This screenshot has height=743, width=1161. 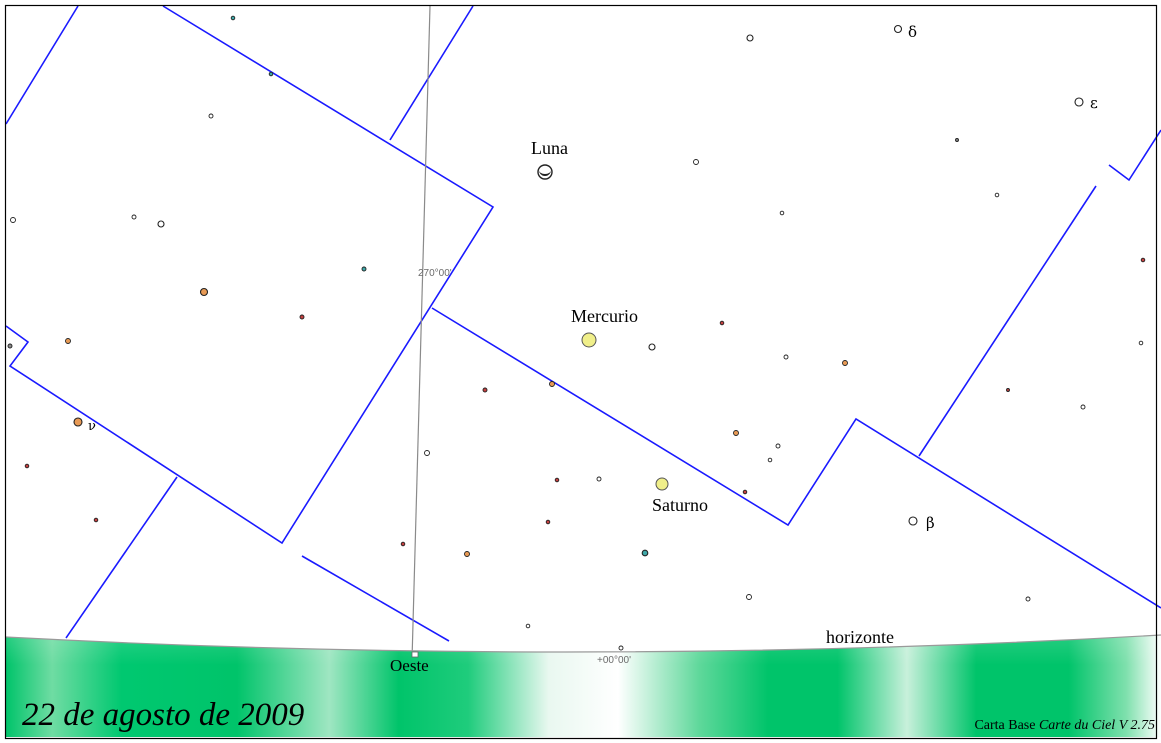 I want to click on star-label-nu: ν, so click(x=92, y=426).